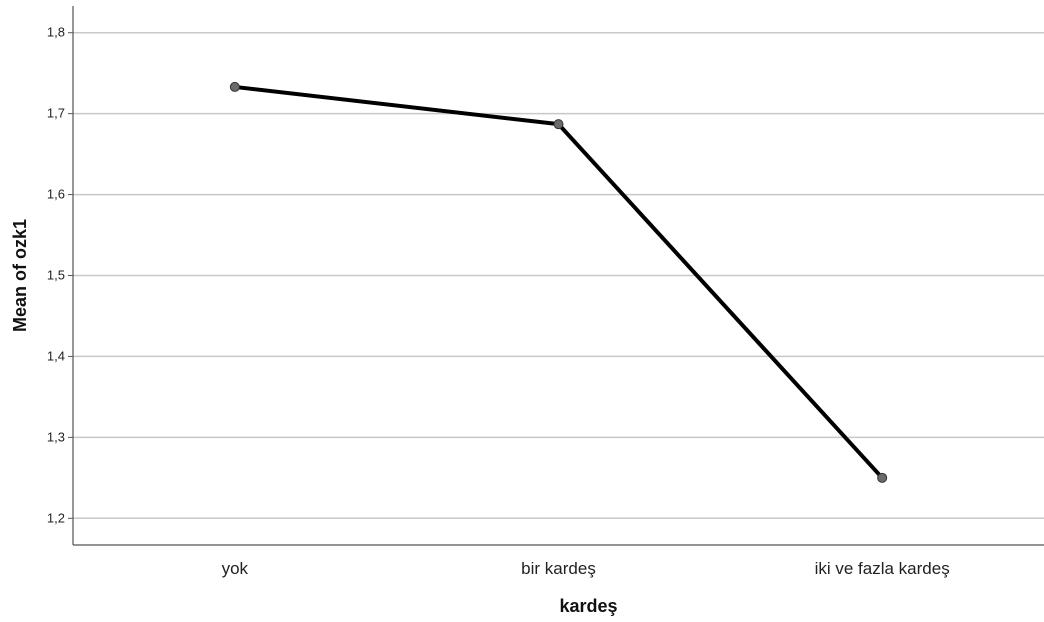 Image resolution: width=1044 pixels, height=622 pixels. Describe the element at coordinates (56, 517) in the screenshot. I see `y-tick-label: 1,2` at that location.